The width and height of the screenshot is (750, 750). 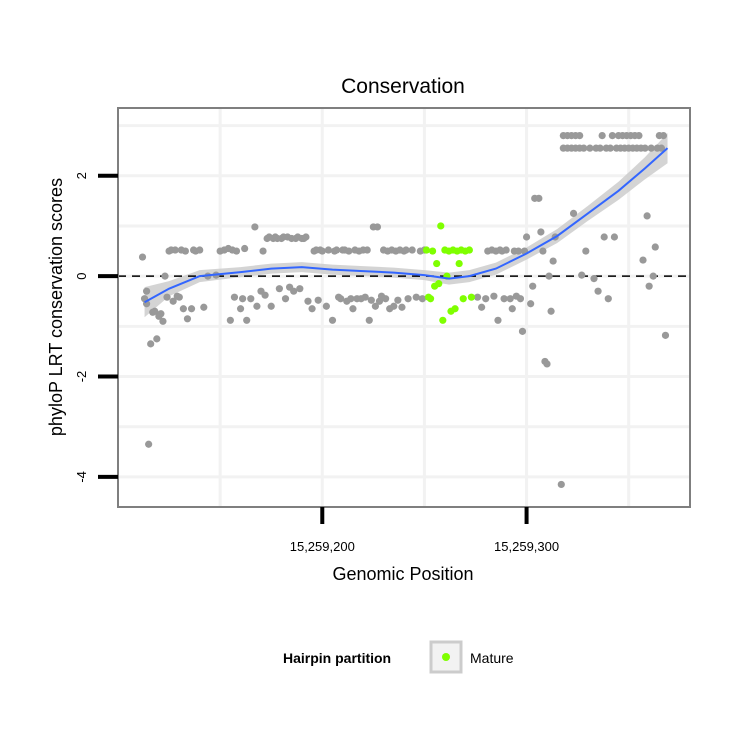 I want to click on x-tick-label: 15,259,300, so click(x=526, y=546).